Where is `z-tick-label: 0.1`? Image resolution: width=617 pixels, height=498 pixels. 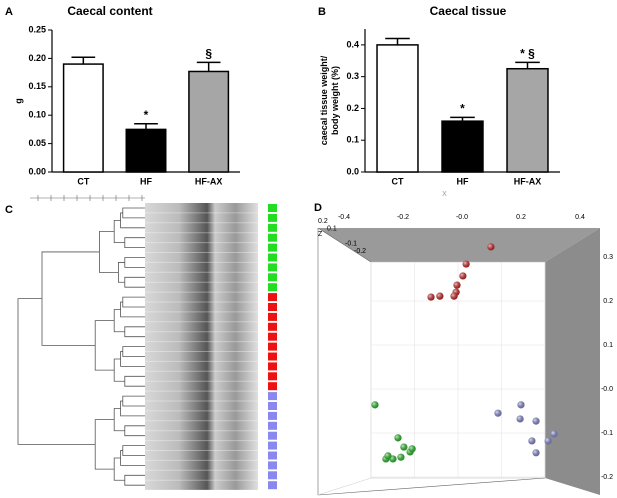 z-tick-label: 0.1 is located at coordinates (332, 228).